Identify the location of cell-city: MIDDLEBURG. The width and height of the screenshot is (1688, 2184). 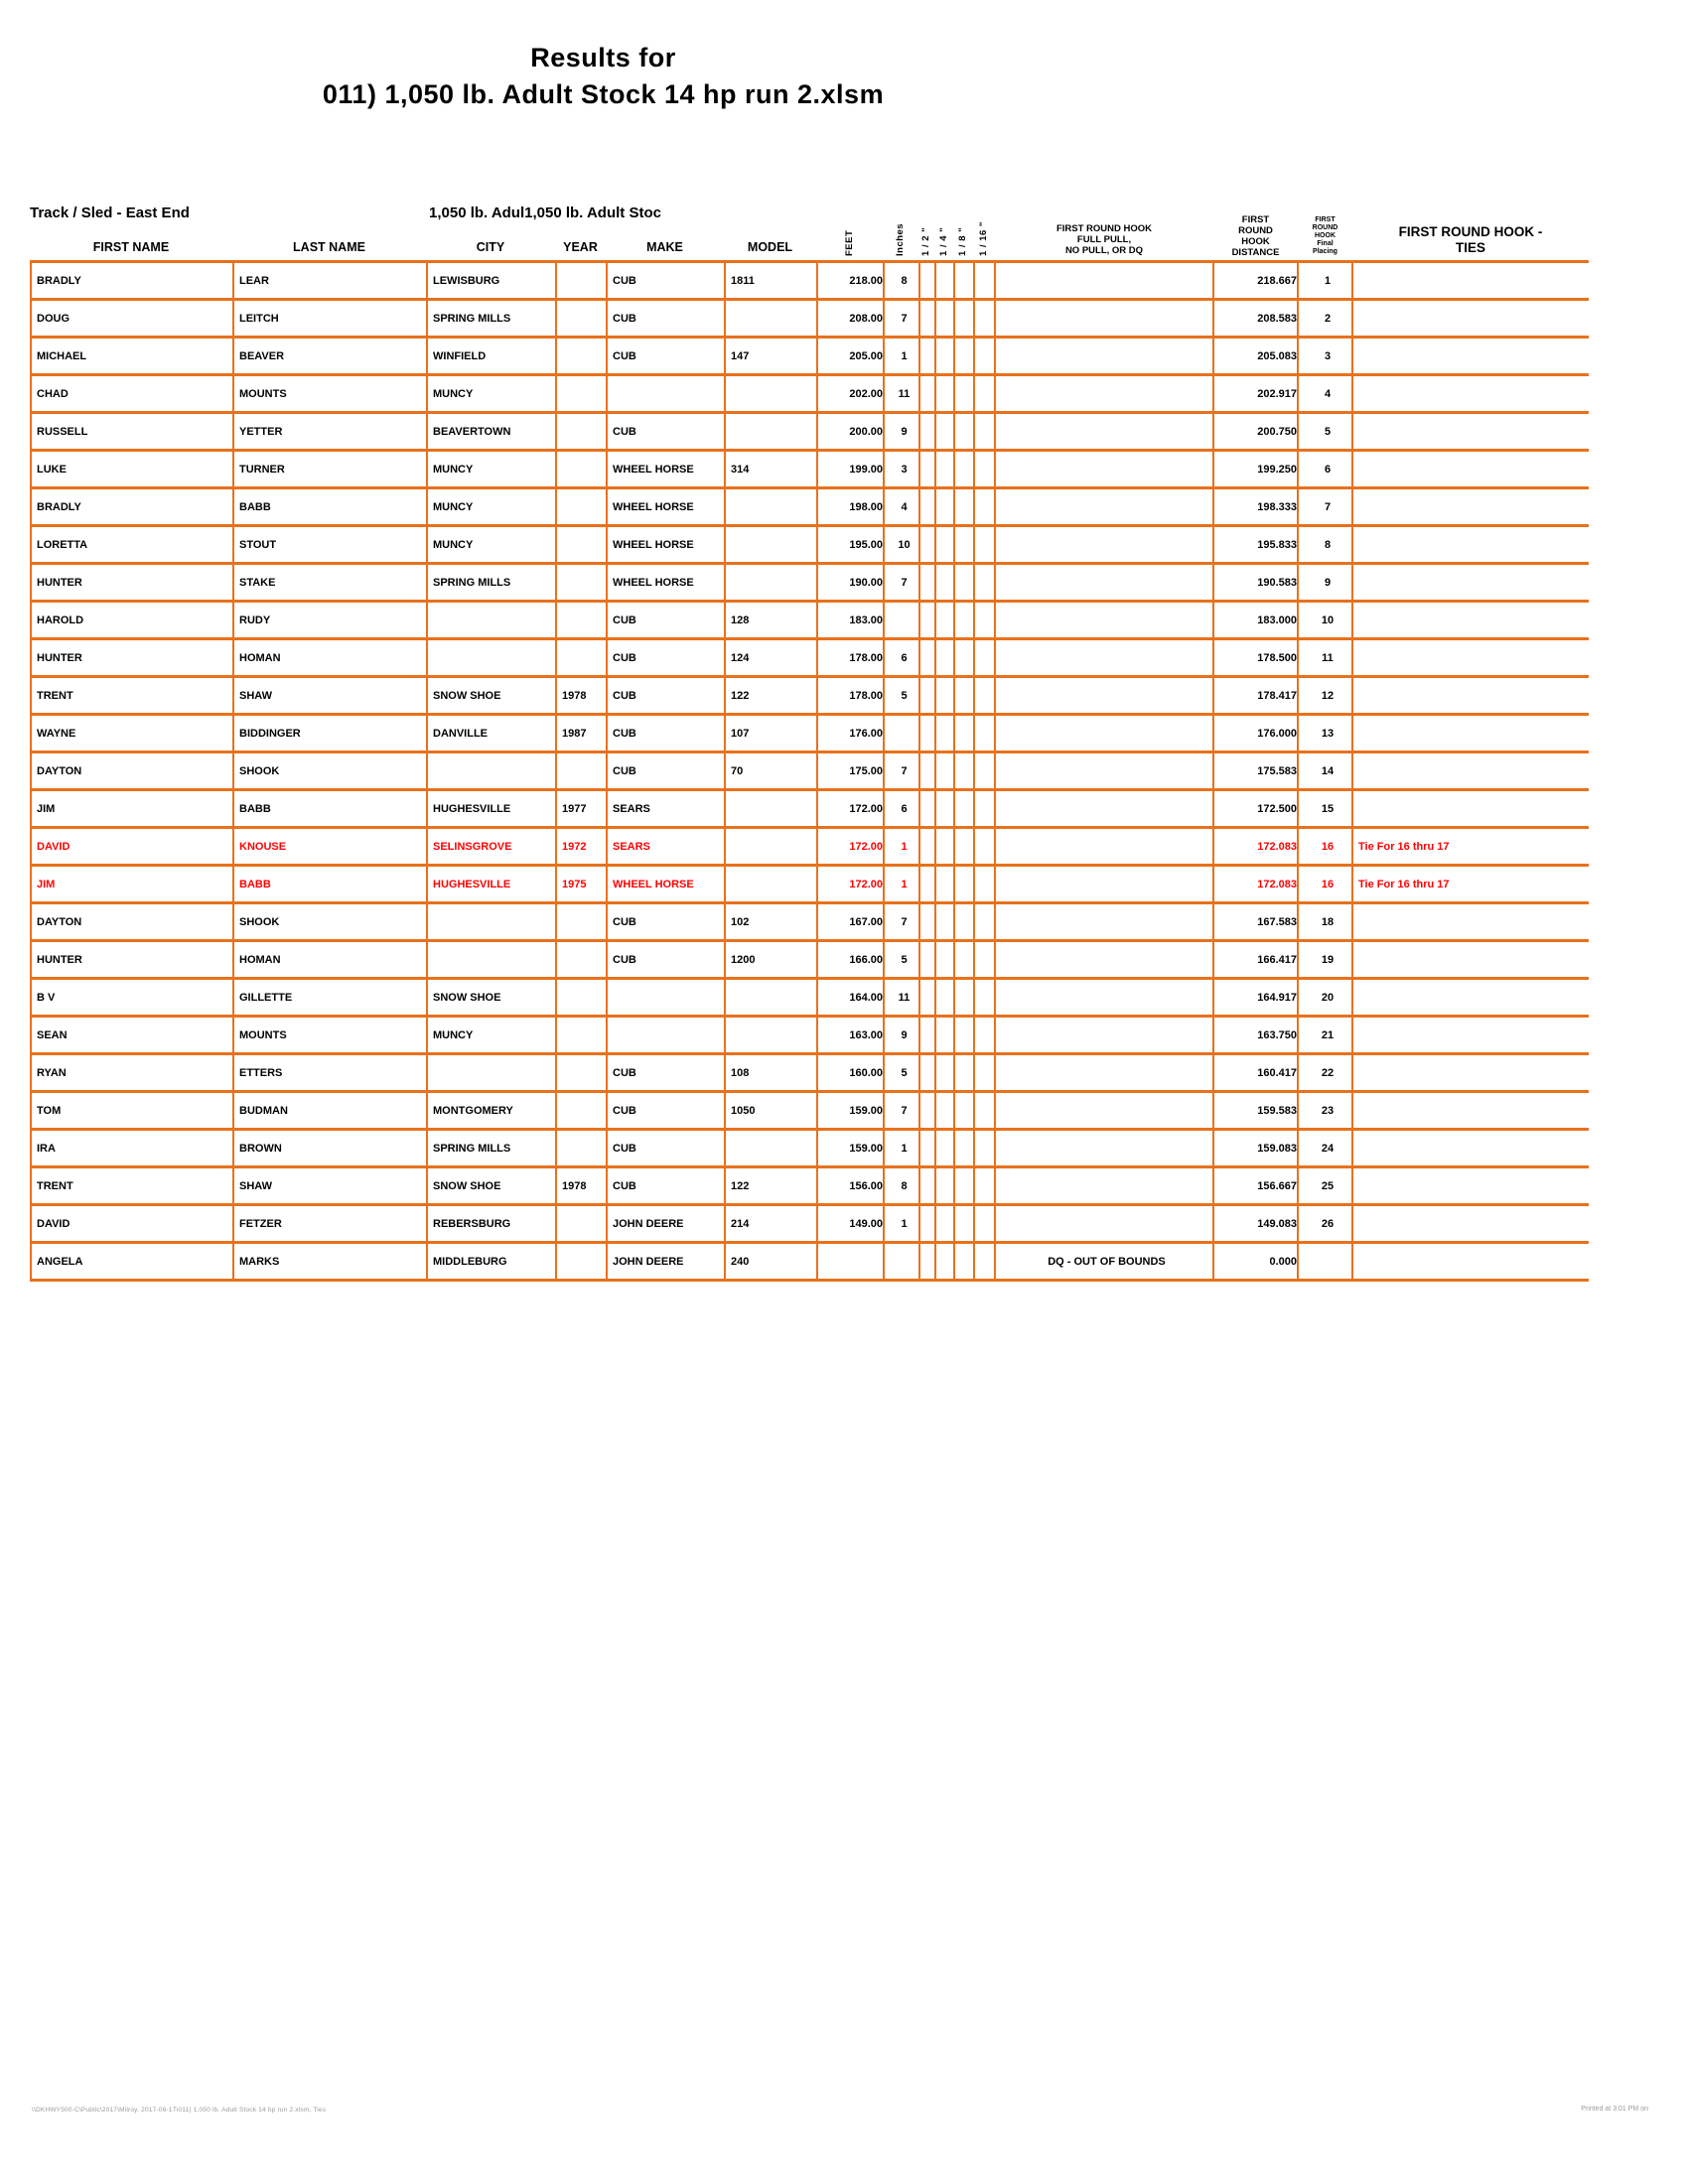
(491, 1261).